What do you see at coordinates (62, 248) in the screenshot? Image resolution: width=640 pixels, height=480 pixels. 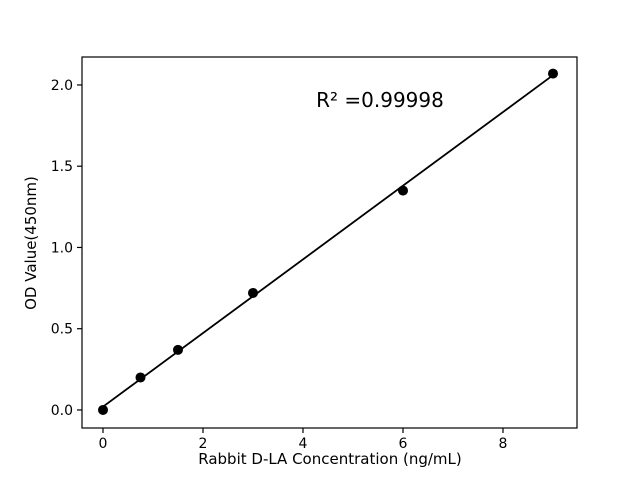 I see `y-tick-label: 1.0` at bounding box center [62, 248].